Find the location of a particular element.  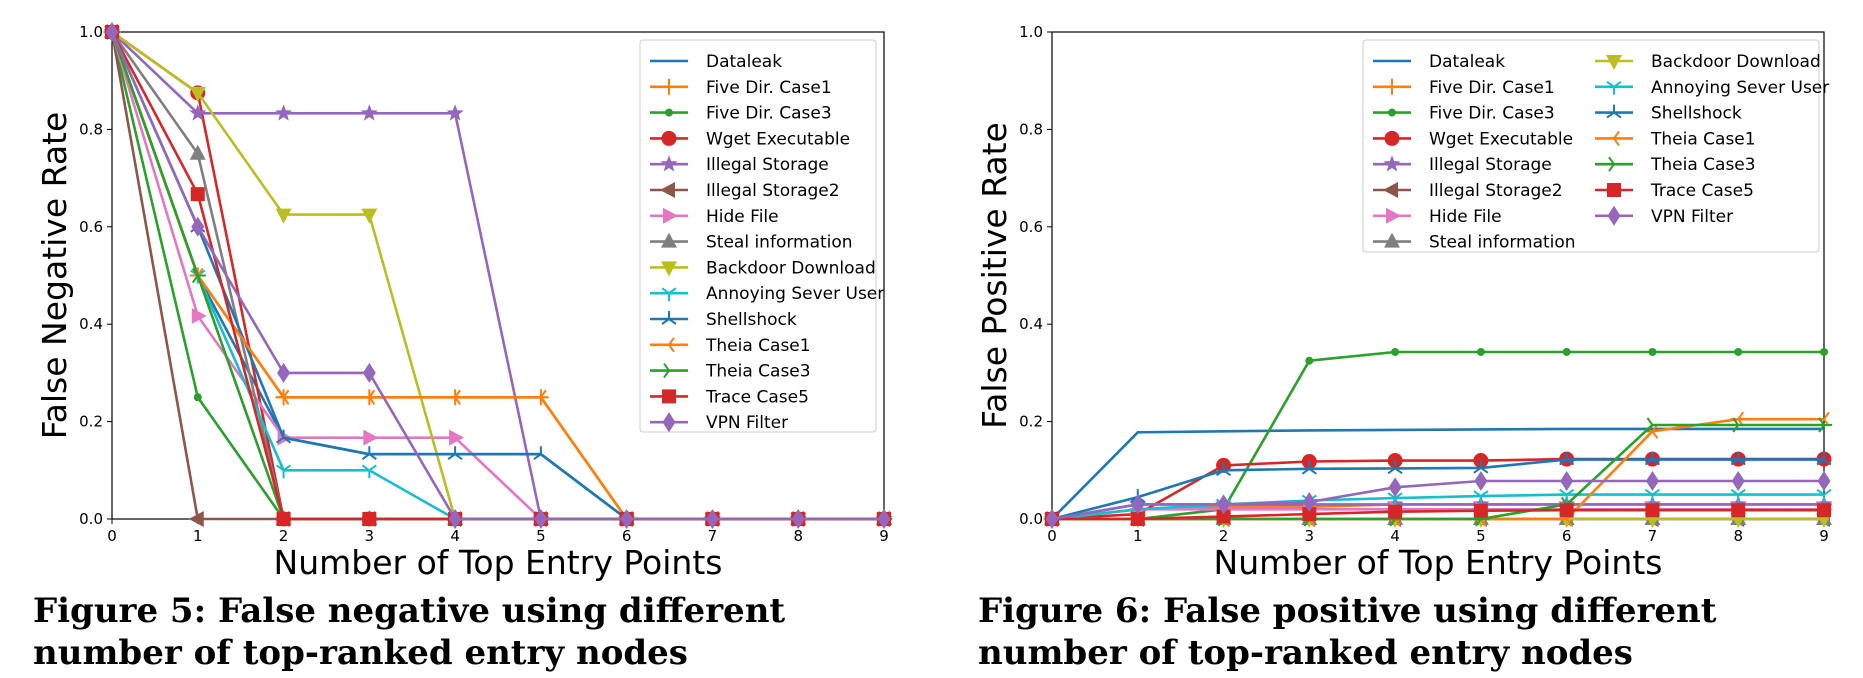

fig6-legend-box is located at coordinates (1591, 146).